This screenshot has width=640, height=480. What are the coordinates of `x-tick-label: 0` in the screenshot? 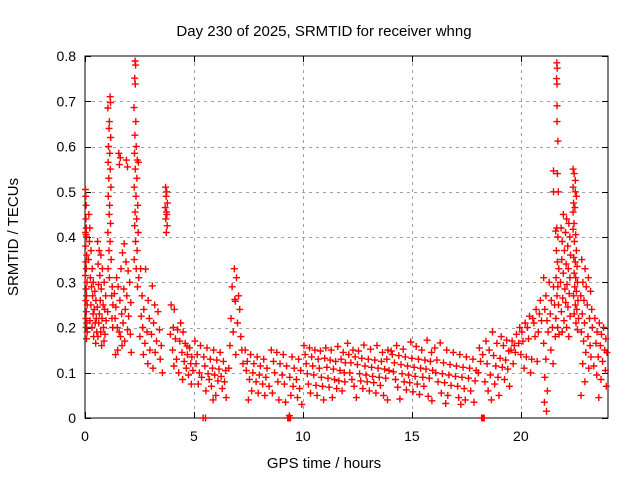 It's located at (85, 436).